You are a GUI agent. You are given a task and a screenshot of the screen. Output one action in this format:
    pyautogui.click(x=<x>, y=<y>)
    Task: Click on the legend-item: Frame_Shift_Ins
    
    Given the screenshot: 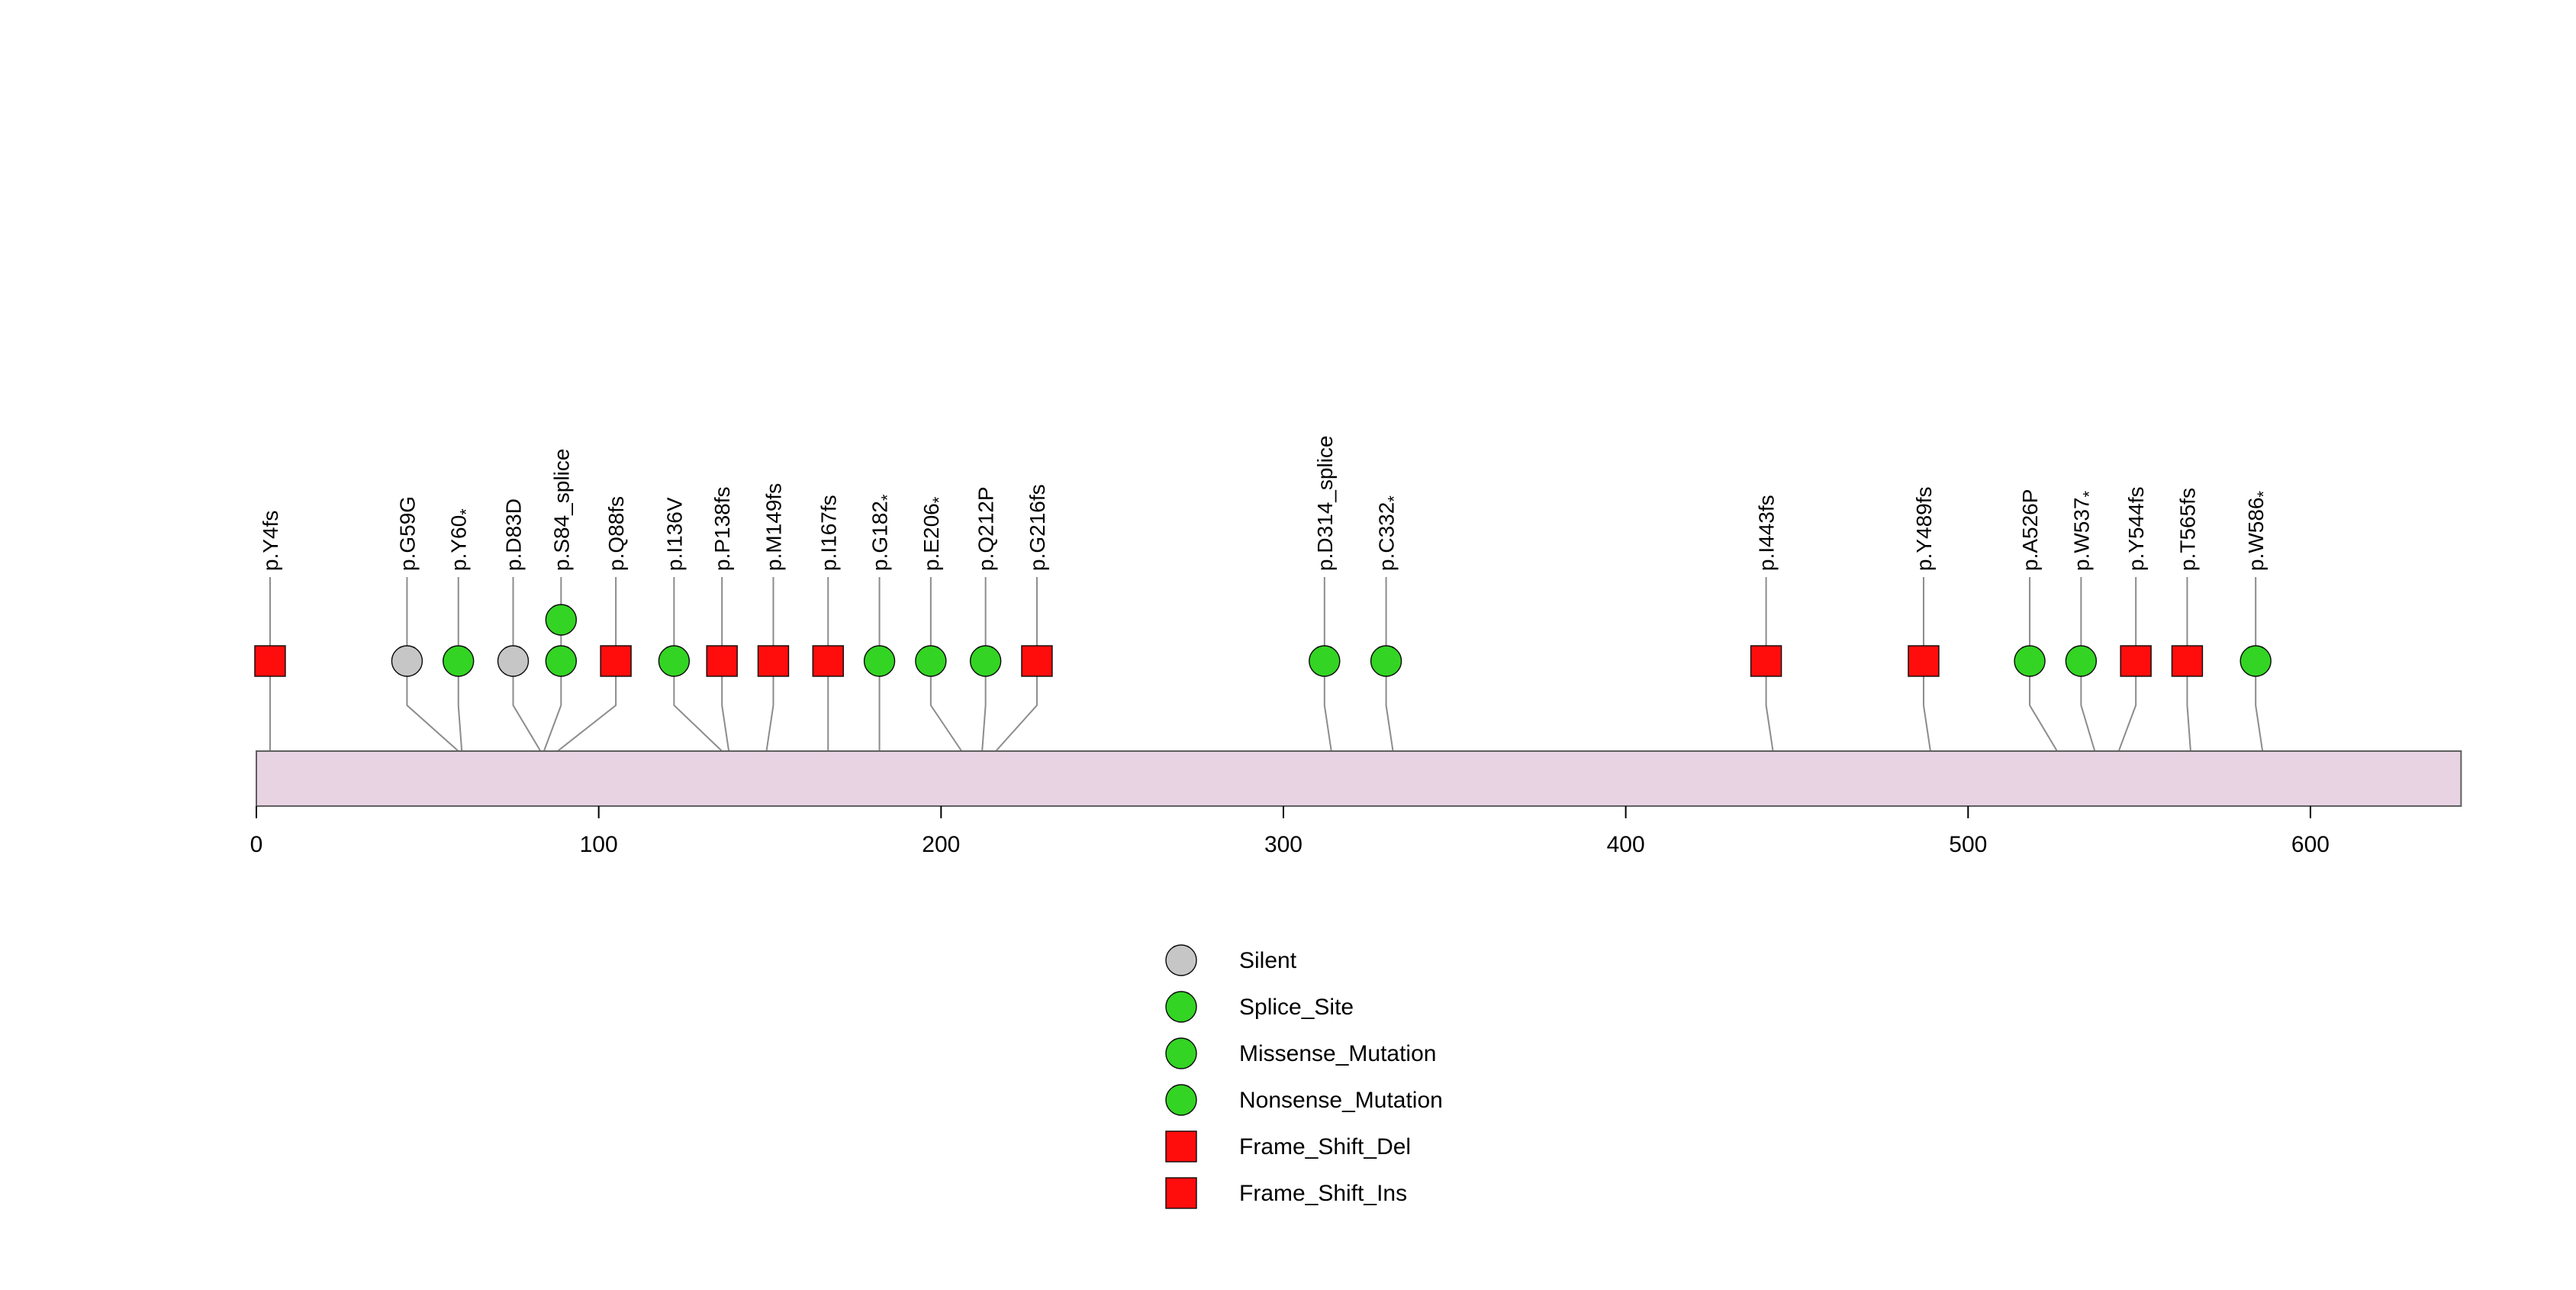 What is the action you would take?
    pyautogui.click(x=1286, y=1193)
    